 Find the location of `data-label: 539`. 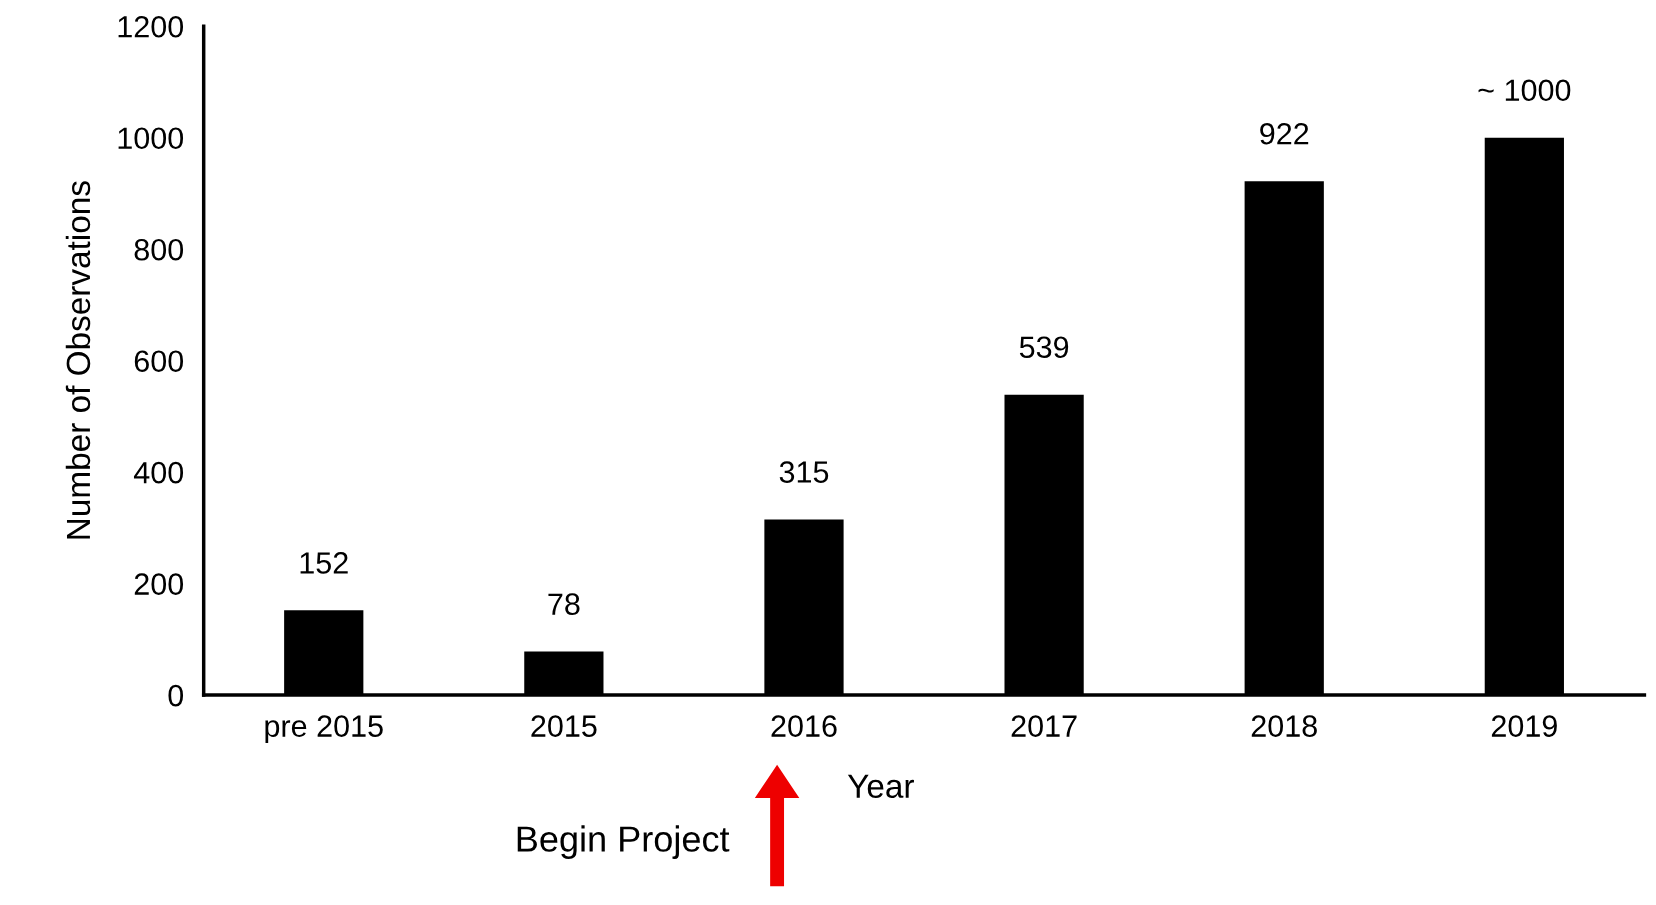

data-label: 539 is located at coordinates (1044, 347).